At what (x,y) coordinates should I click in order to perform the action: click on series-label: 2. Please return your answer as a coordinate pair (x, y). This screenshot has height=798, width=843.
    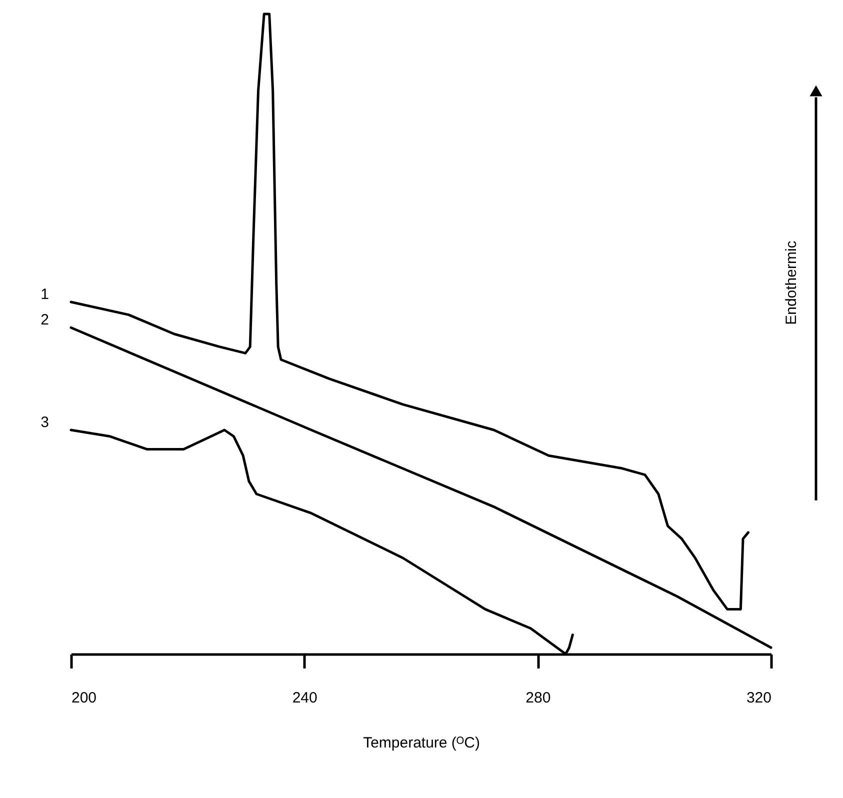
    Looking at the image, I should click on (44, 320).